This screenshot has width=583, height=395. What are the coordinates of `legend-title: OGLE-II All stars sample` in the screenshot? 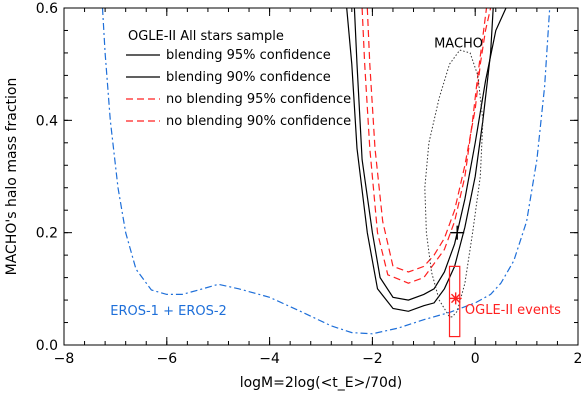 It's located at (206, 36).